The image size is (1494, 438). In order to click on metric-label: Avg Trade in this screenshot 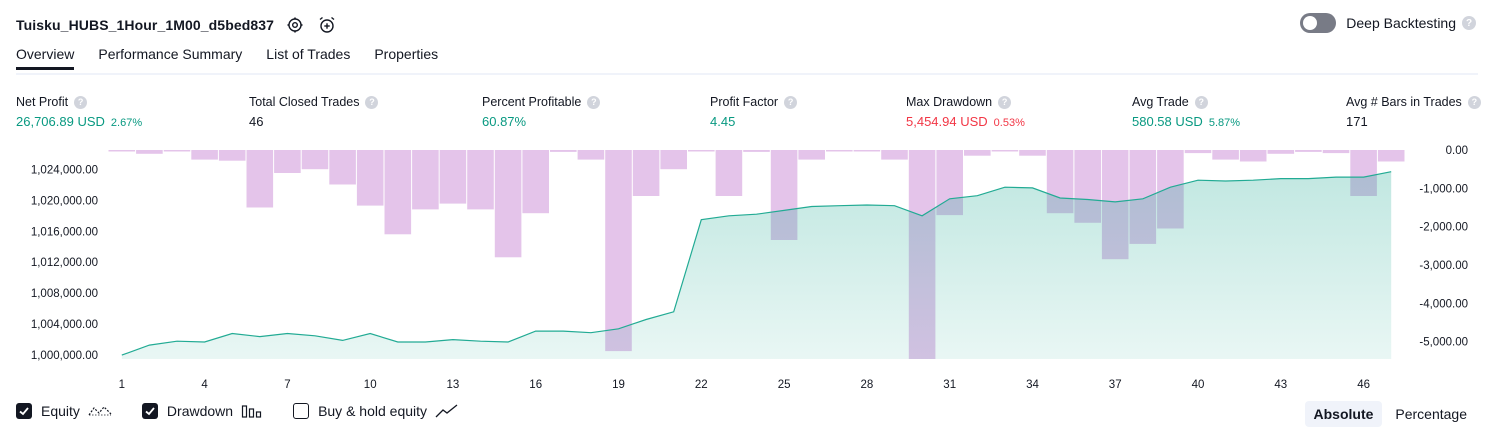, I will do `click(1160, 102)`.